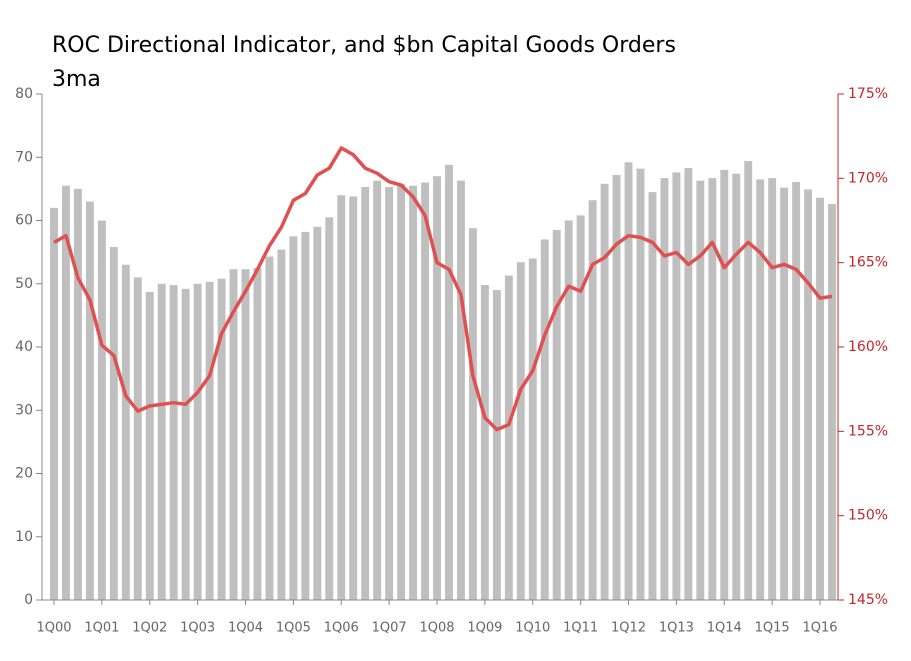  I want to click on x-tick-label: 1Q02, so click(149, 628).